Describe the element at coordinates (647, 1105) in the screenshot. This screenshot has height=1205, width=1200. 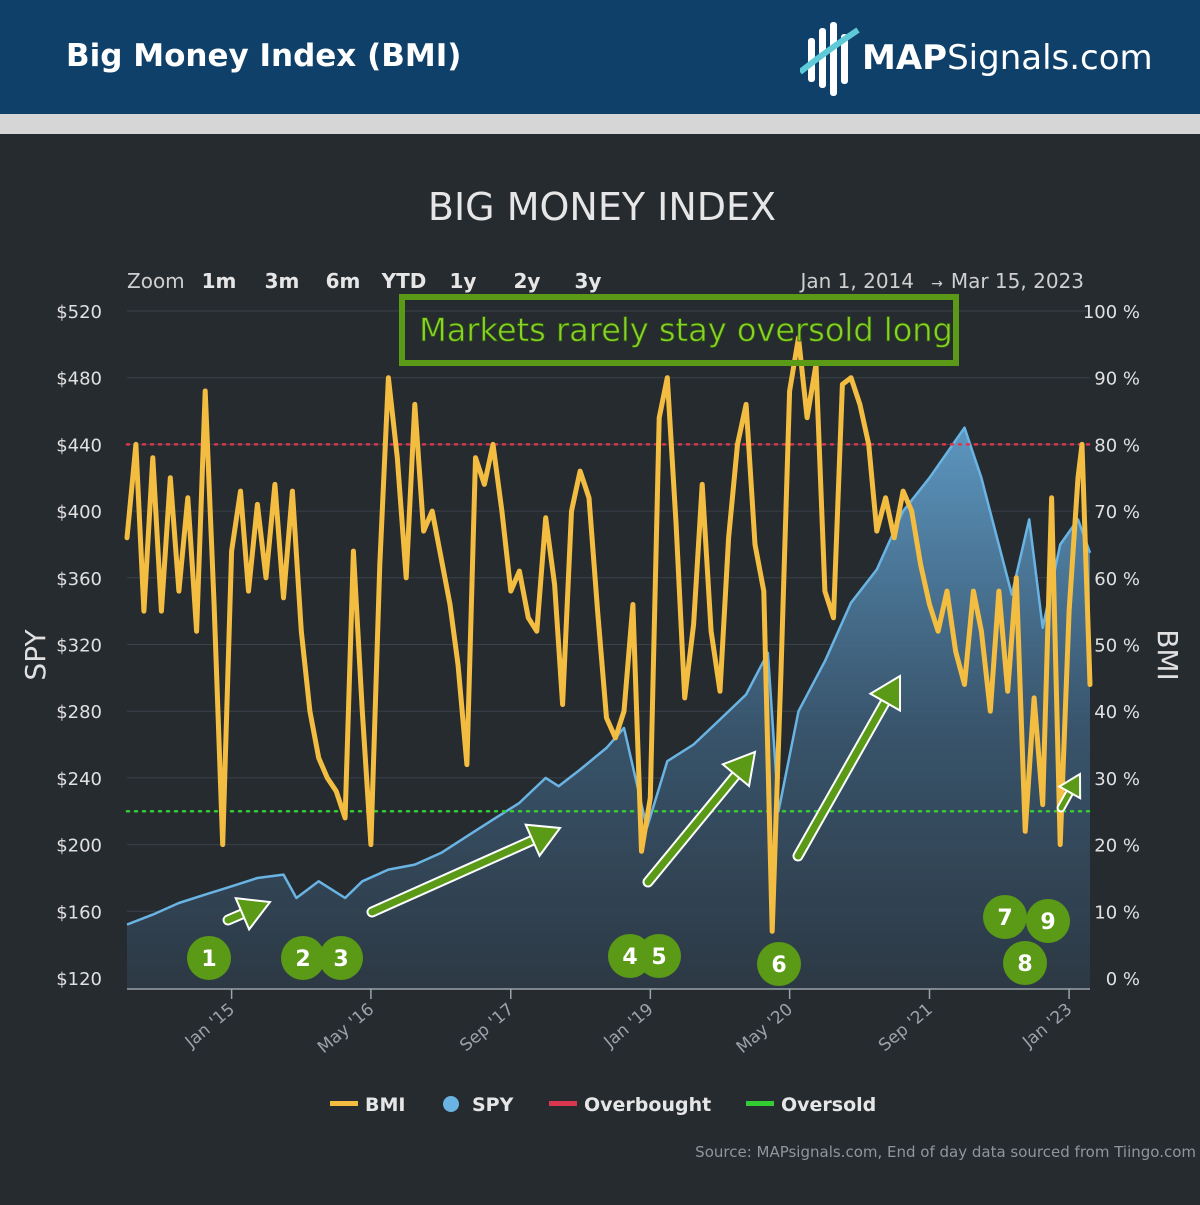
I see `legend-label: Overbought` at that location.